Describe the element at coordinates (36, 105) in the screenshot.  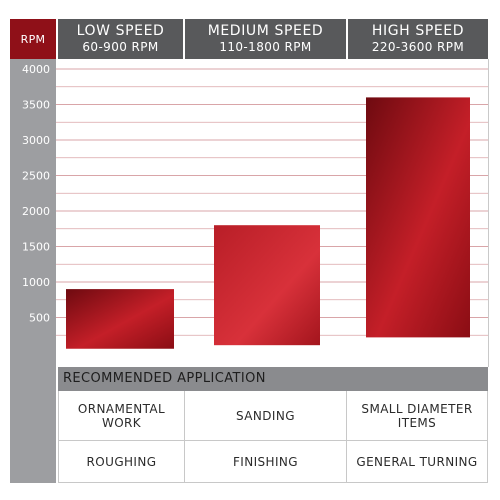
I see `y-tick-label: 3500` at that location.